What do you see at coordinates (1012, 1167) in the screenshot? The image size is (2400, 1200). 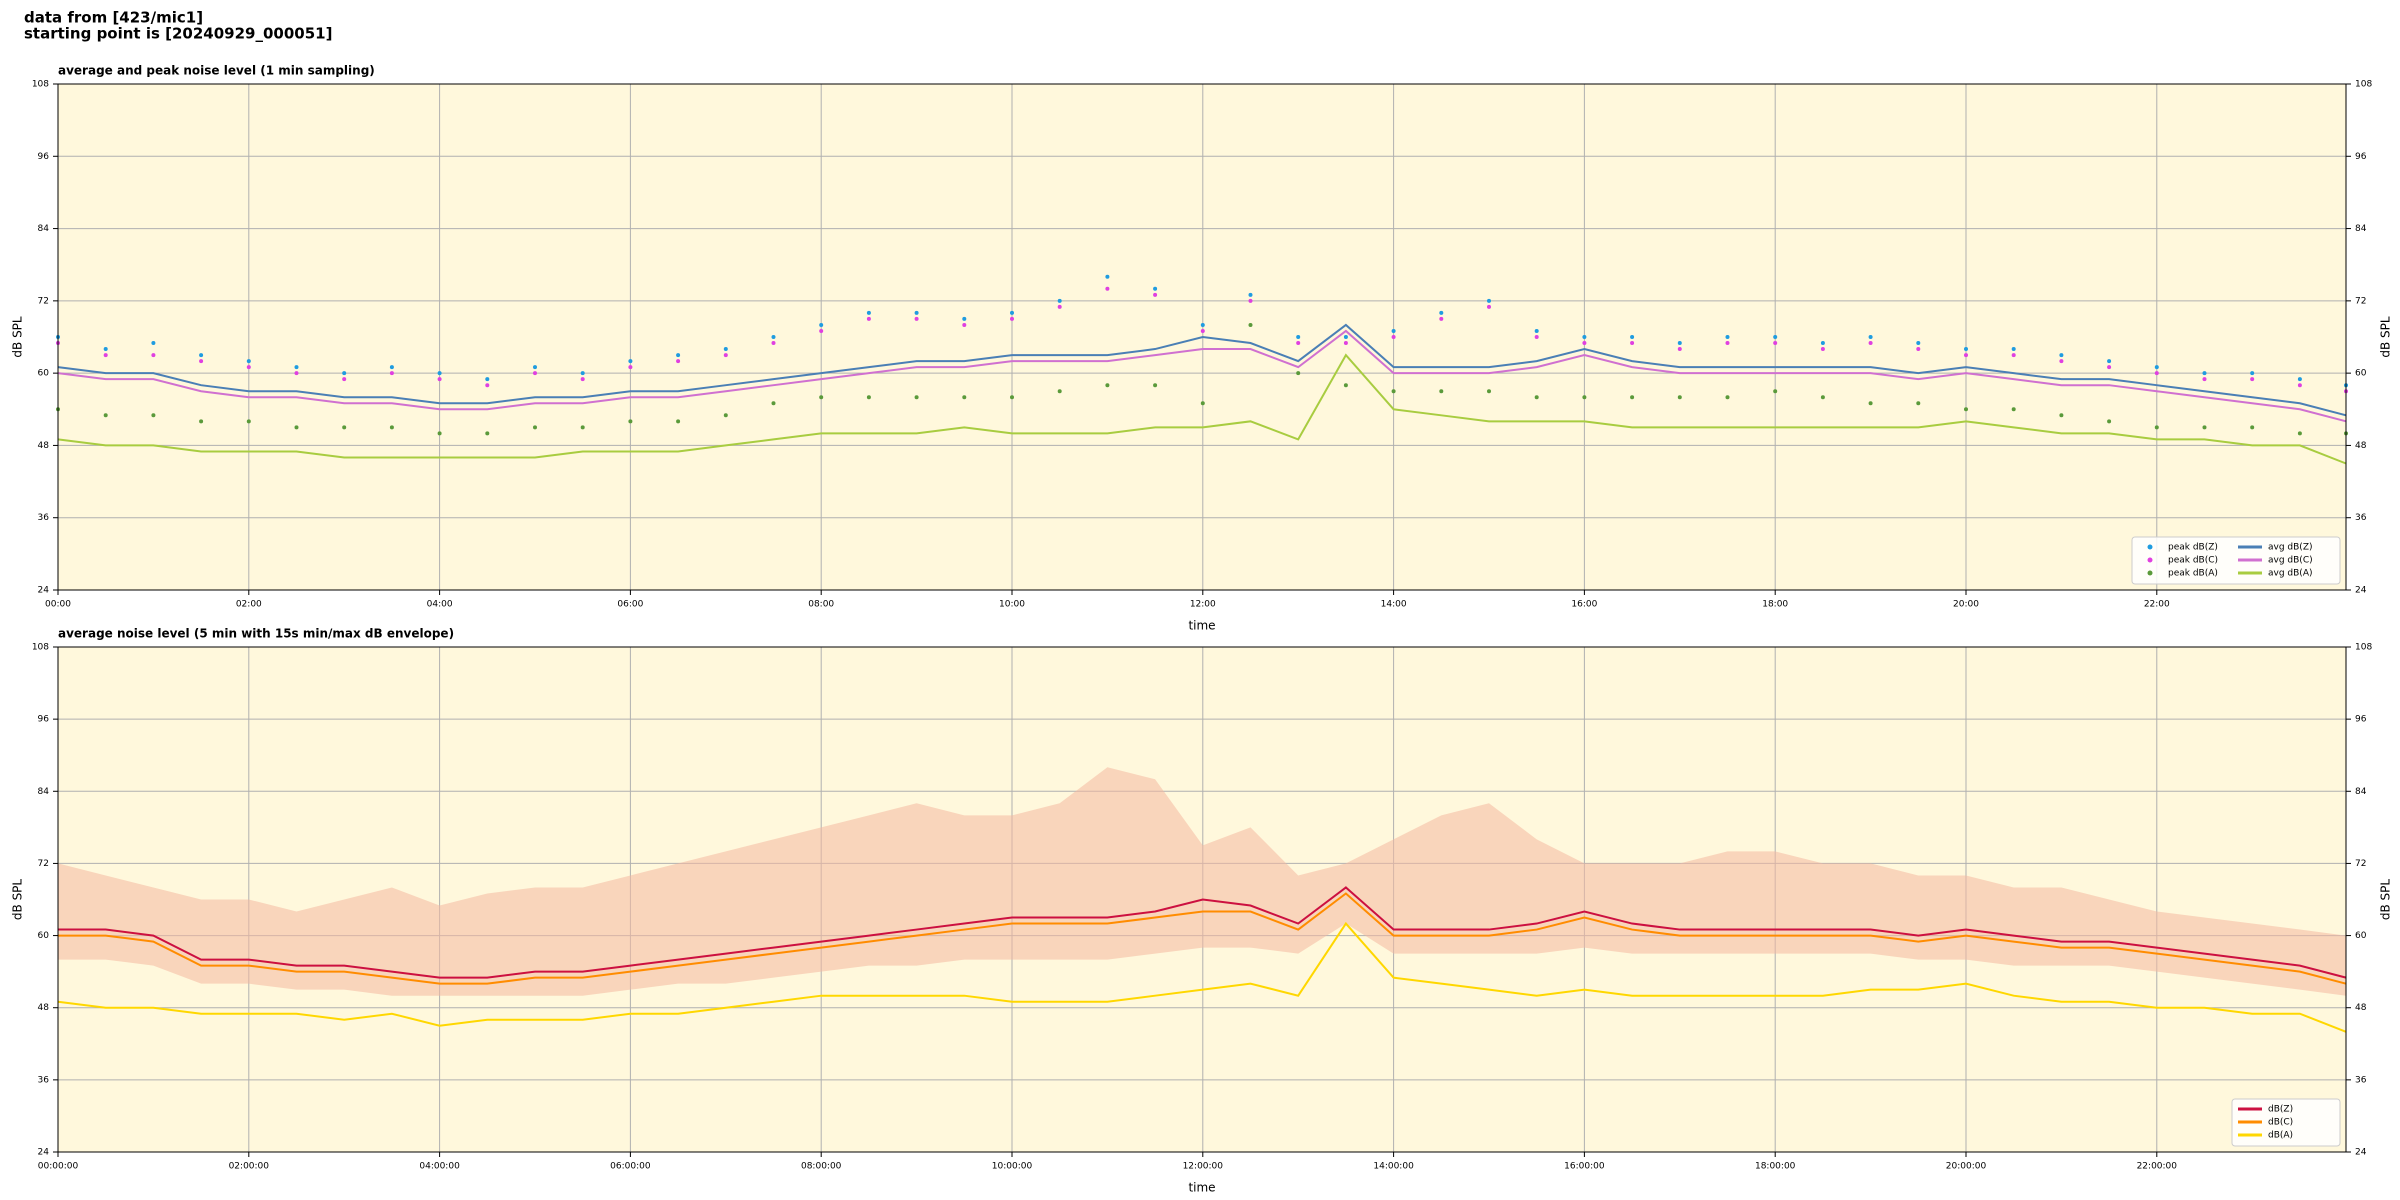 I see `x-tick-label: 10:00:00` at bounding box center [1012, 1167].